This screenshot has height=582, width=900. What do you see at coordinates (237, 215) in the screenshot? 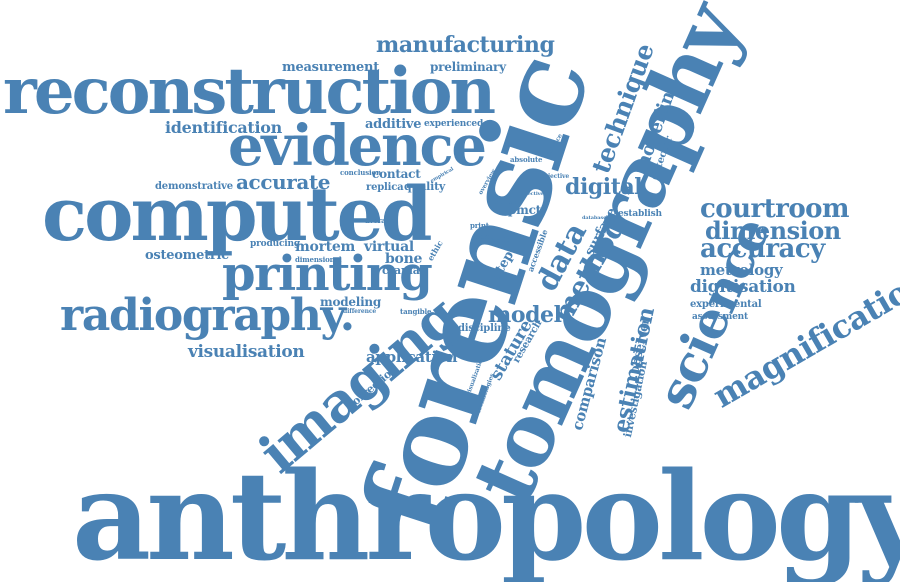
I see `word-computed: computed` at bounding box center [237, 215].